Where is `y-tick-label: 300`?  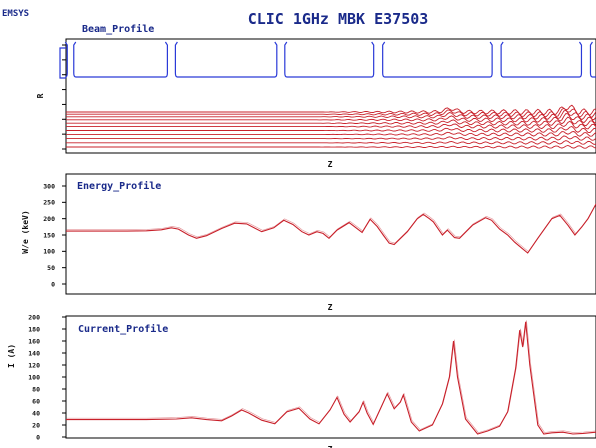
y-tick-label: 300 is located at coordinates (49, 186).